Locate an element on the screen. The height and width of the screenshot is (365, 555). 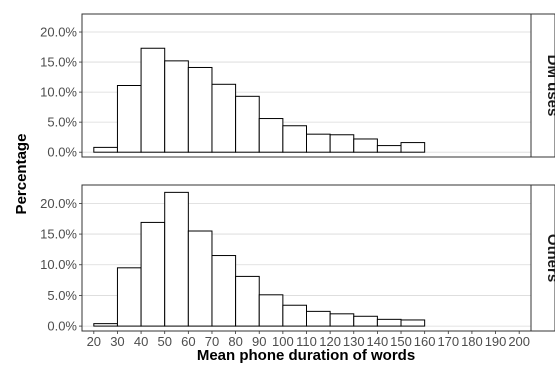
x-tick-label: 190 is located at coordinates (496, 341).